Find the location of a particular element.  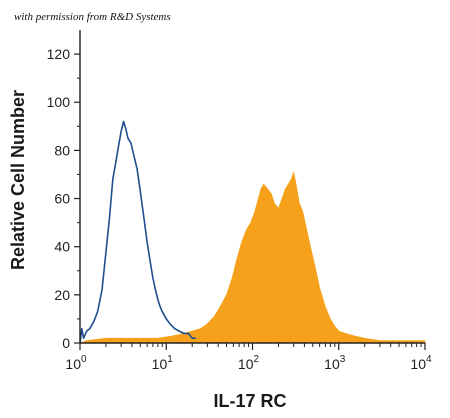

y-tick-label: 80 is located at coordinates (62, 150).